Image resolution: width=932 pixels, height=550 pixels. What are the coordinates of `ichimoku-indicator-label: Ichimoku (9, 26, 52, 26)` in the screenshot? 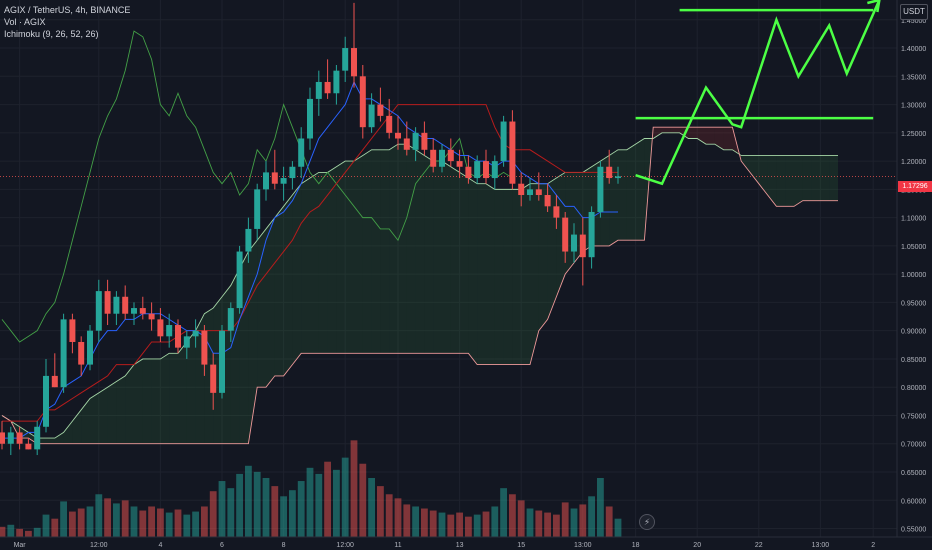 It's located at (51, 34).